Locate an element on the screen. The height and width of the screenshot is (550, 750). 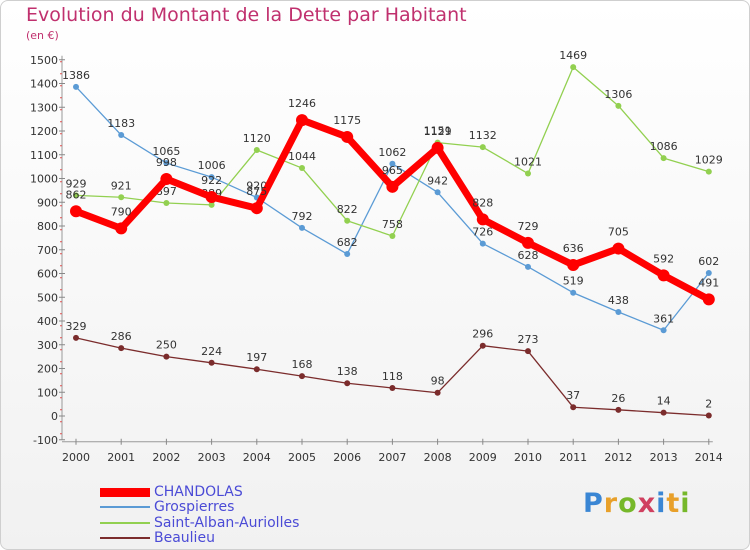
data-label-saint-alban-auriolles: 921 is located at coordinates (121, 185).